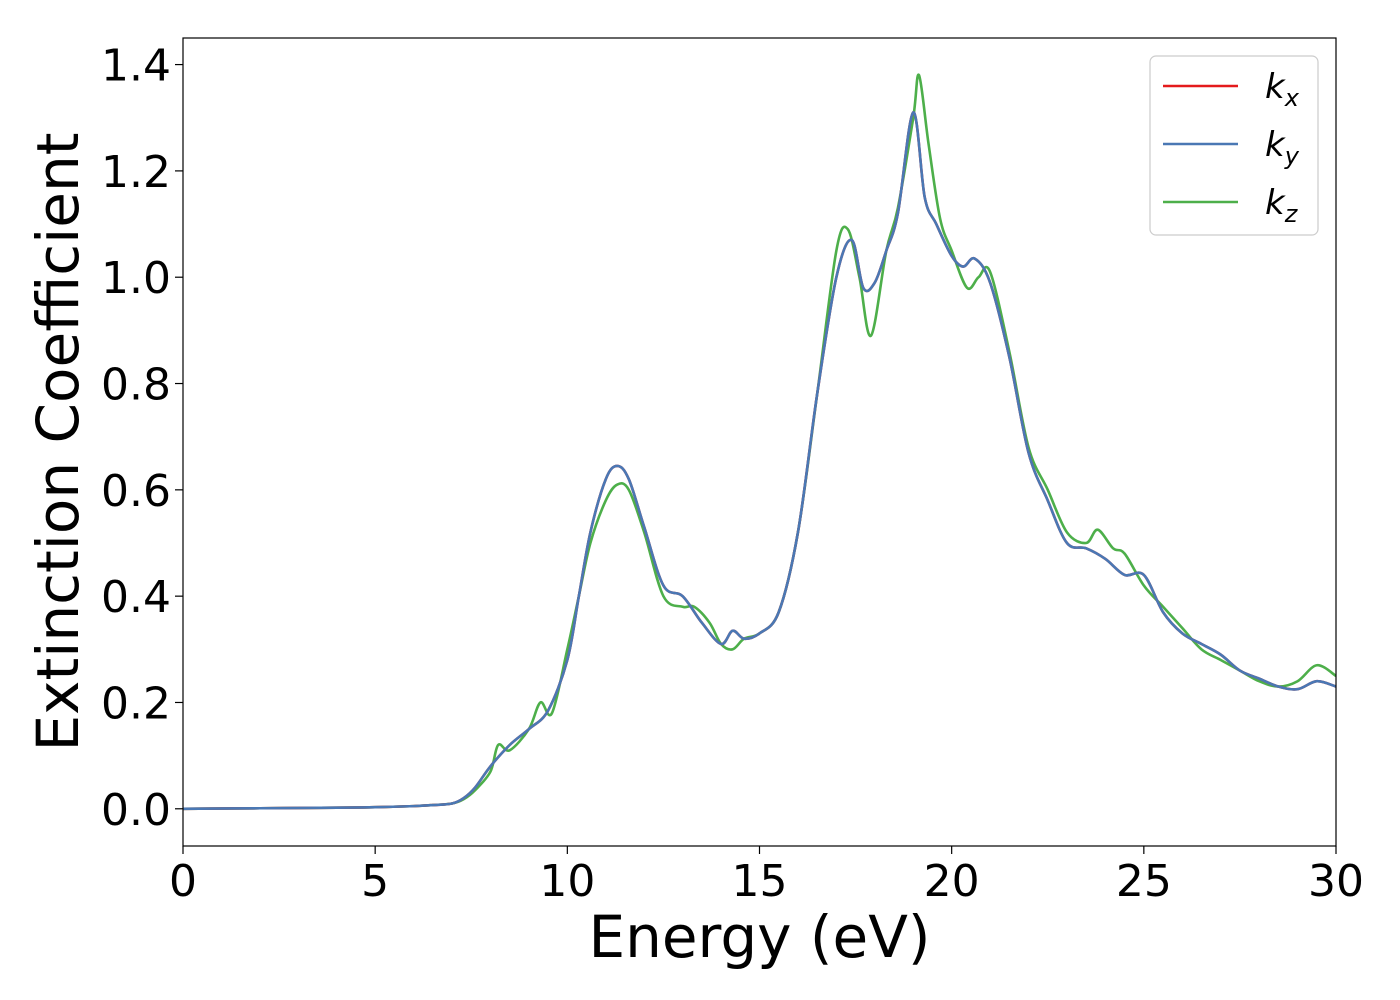 The image size is (1400, 1000). What do you see at coordinates (1282, 89) in the screenshot?
I see `legend-label-kx: kx` at bounding box center [1282, 89].